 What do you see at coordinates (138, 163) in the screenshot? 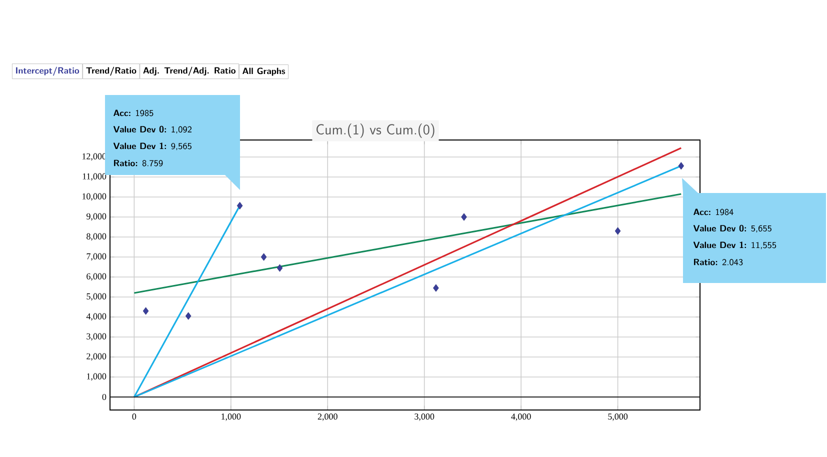
I see `annotation: Ratio: 8.759` at bounding box center [138, 163].